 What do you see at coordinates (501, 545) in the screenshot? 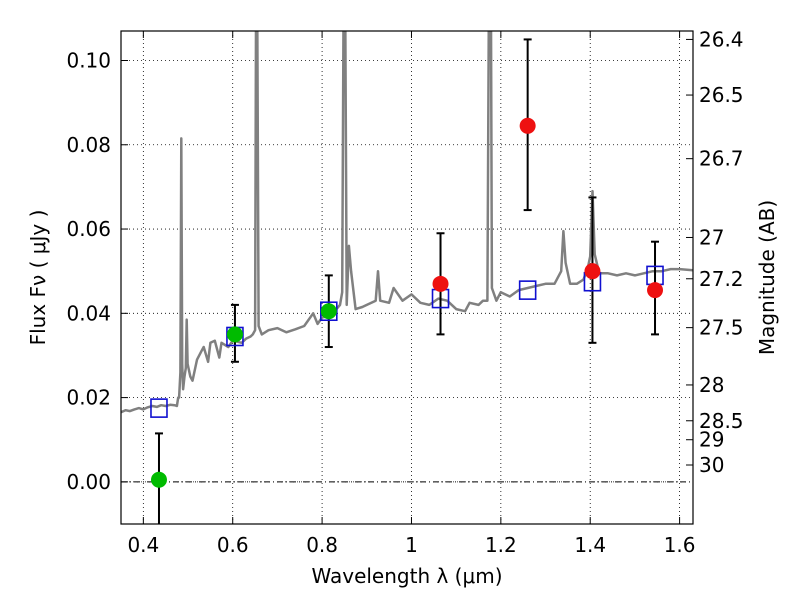
I see `x-tick-label: 1.2` at bounding box center [501, 545].